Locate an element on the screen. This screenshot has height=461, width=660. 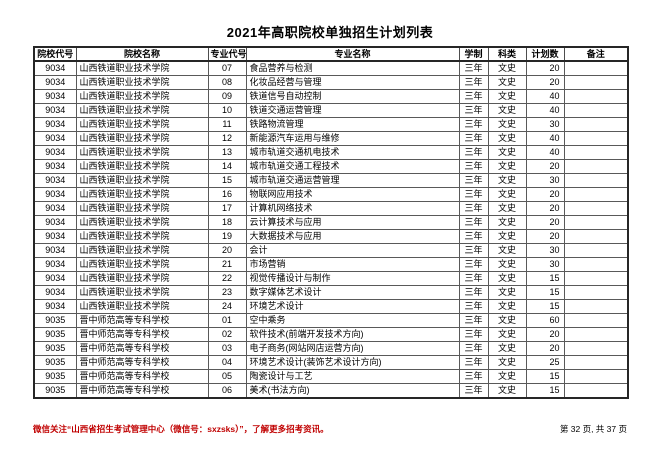
table-row: 9034 山西铁道职业技术学院 20 会计 三年 文史 30 is located at coordinates (331, 250).